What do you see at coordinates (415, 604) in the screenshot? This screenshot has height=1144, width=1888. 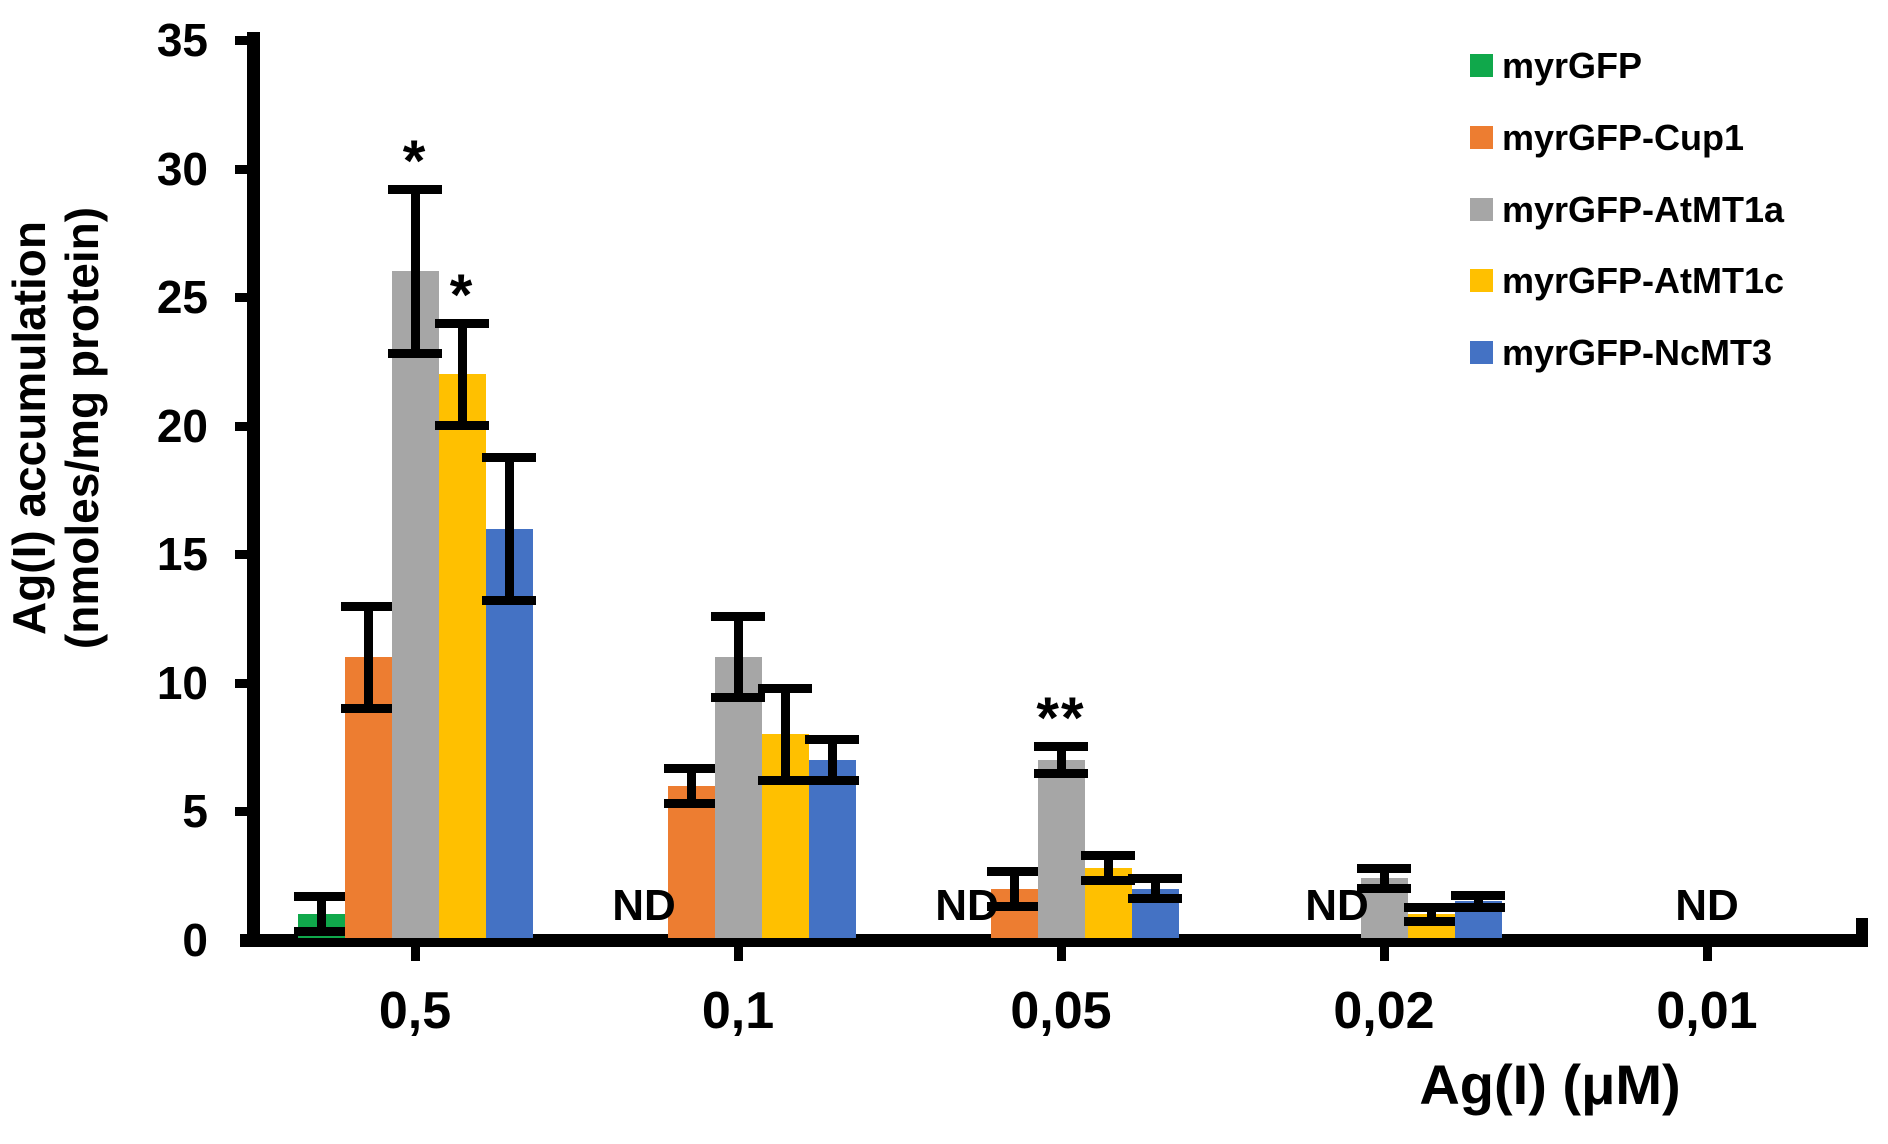 I see `bar-myrGFP-AtMT1a-0,5` at bounding box center [415, 604].